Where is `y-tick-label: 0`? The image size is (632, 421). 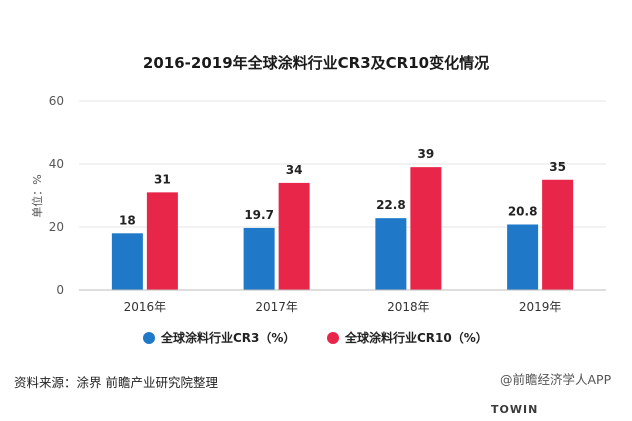
y-tick-label: 0 is located at coordinates (60, 290).